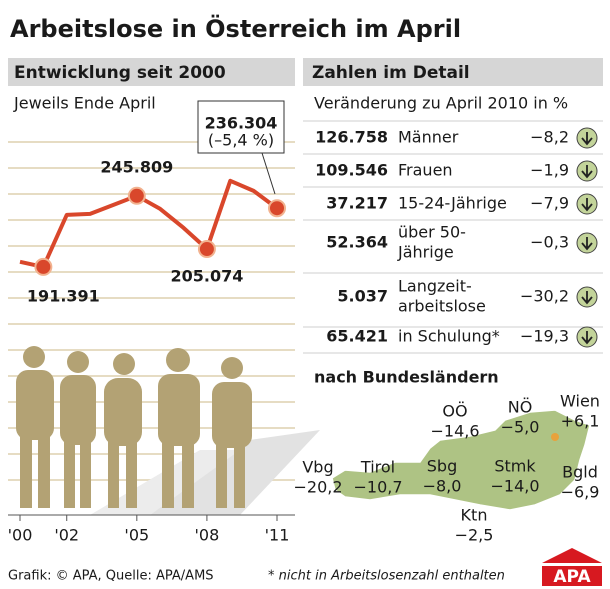  What do you see at coordinates (549, 170) in the screenshot?
I see `row-change: −1,9` at bounding box center [549, 170].